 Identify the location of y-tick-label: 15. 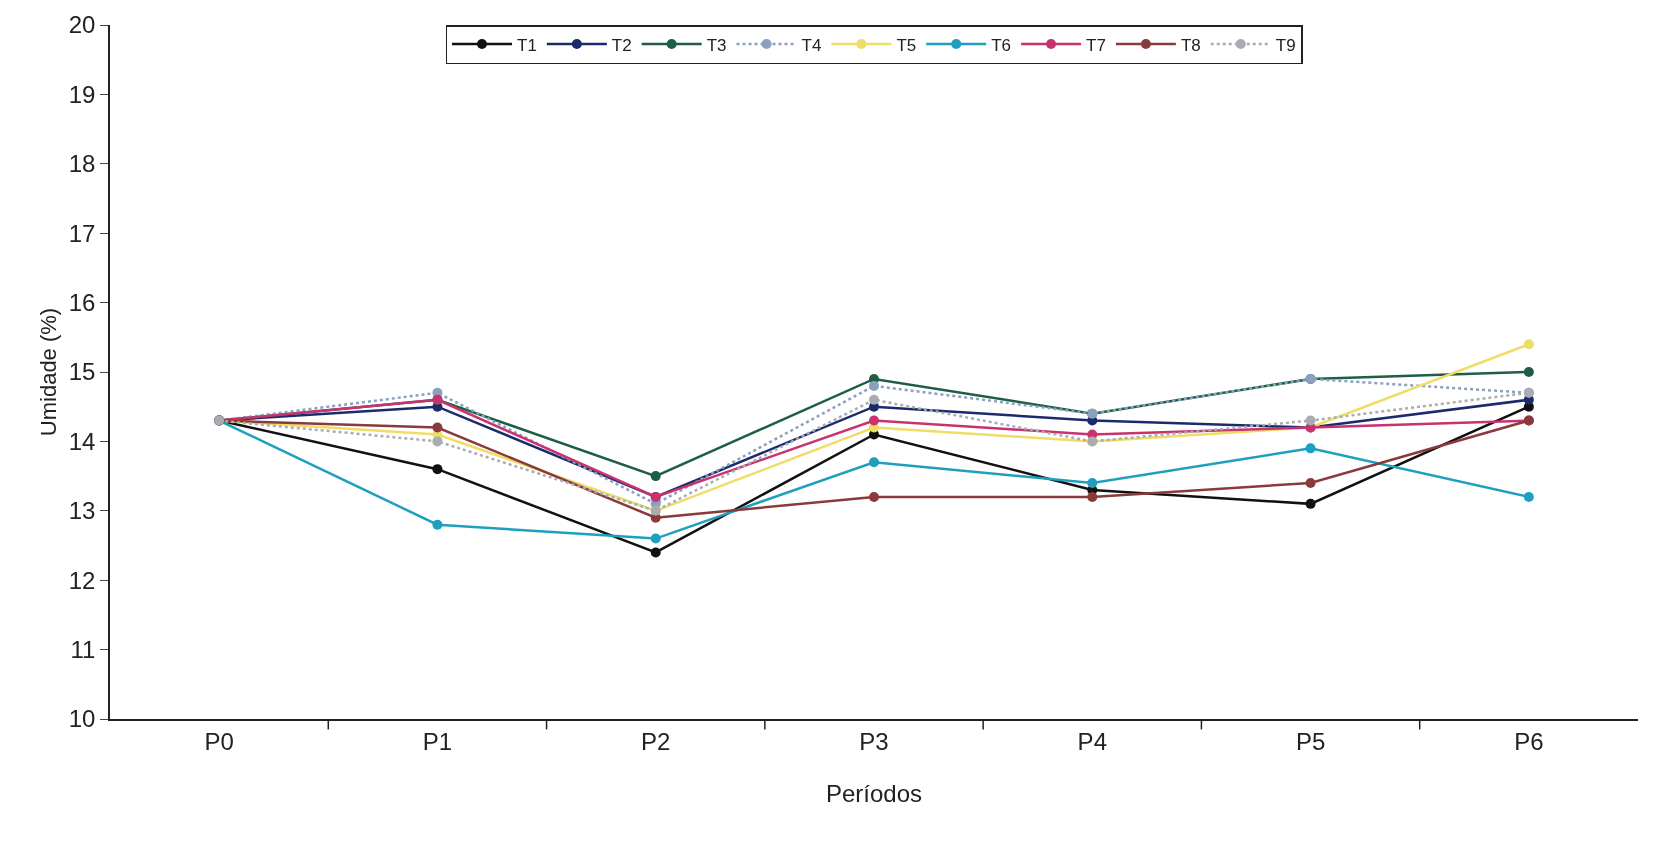
(82, 372).